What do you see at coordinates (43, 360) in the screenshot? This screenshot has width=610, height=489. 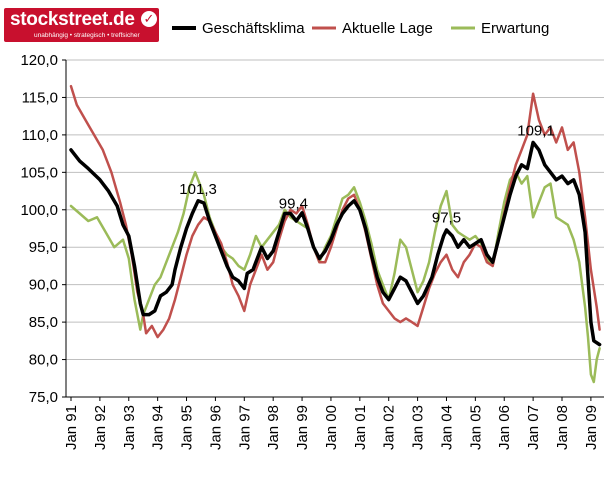 I see `y-tick-label: 80,0` at bounding box center [43, 360].